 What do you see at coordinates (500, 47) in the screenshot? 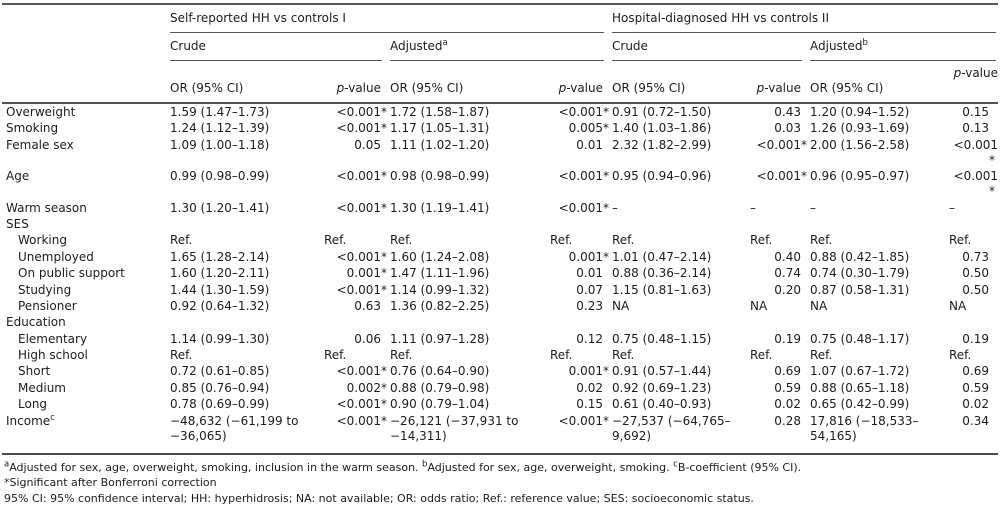
I see `subgroup-header-row: Crude Adjusteda Crude Adjustedb` at bounding box center [500, 47].